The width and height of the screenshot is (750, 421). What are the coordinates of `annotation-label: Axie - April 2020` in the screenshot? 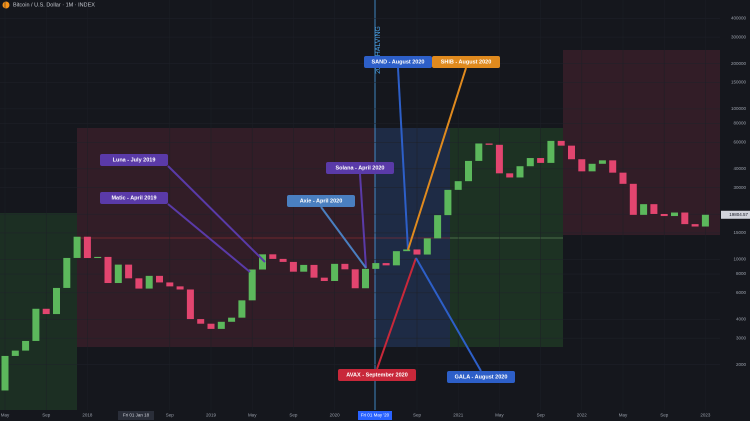 It's located at (321, 201).